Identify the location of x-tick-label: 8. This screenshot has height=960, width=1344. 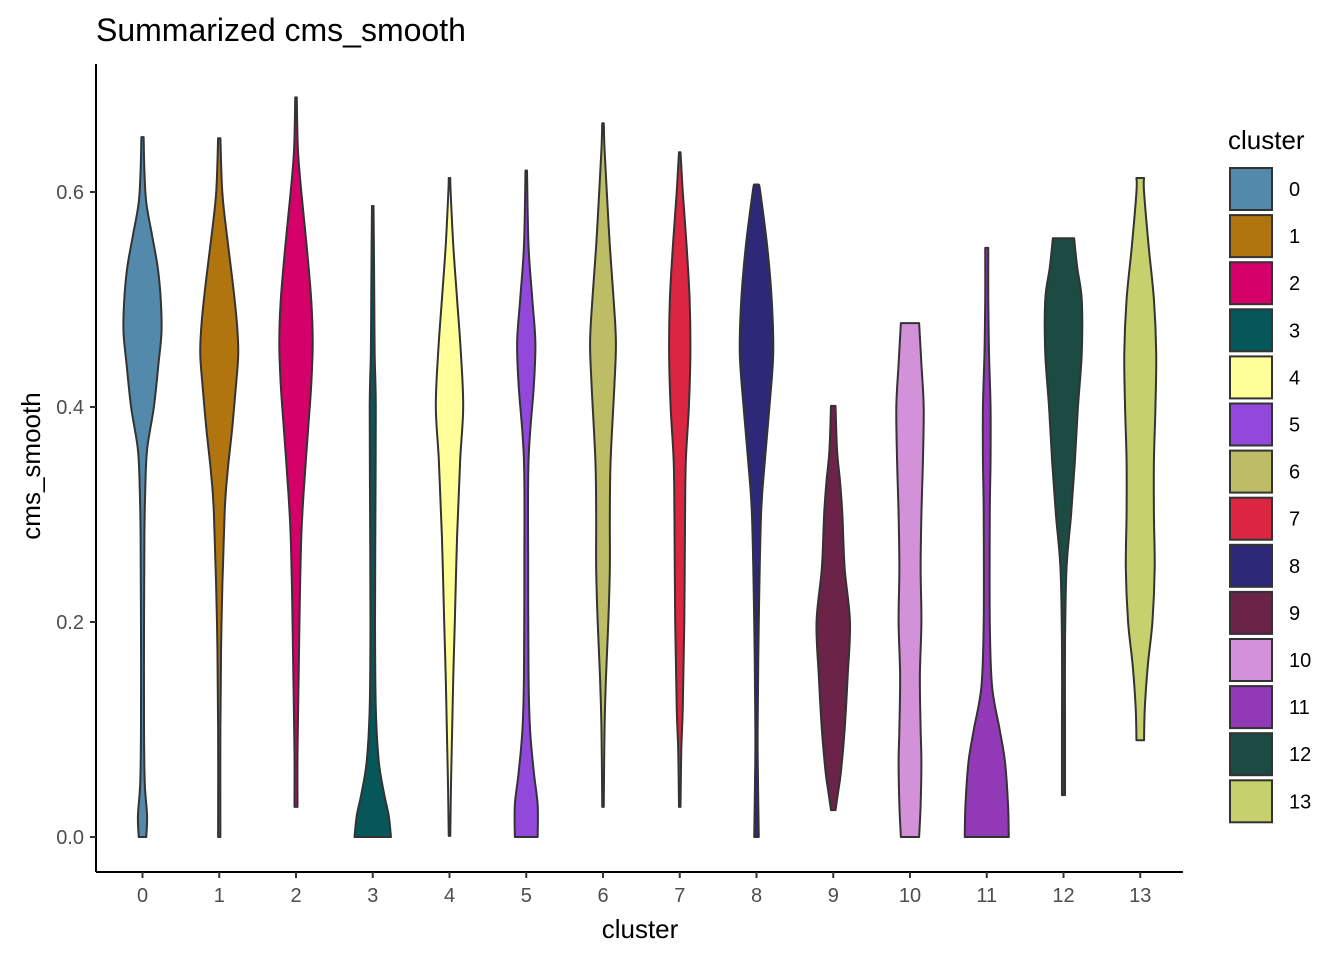
(756, 896).